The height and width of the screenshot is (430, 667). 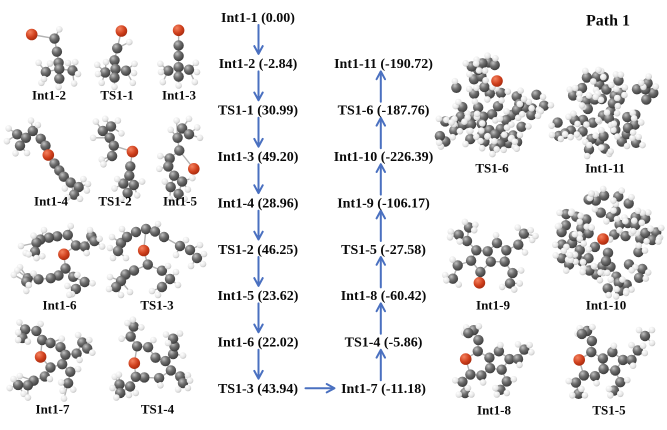 I want to click on svg-text: Int1-5 (23.62), so click(x=258, y=296).